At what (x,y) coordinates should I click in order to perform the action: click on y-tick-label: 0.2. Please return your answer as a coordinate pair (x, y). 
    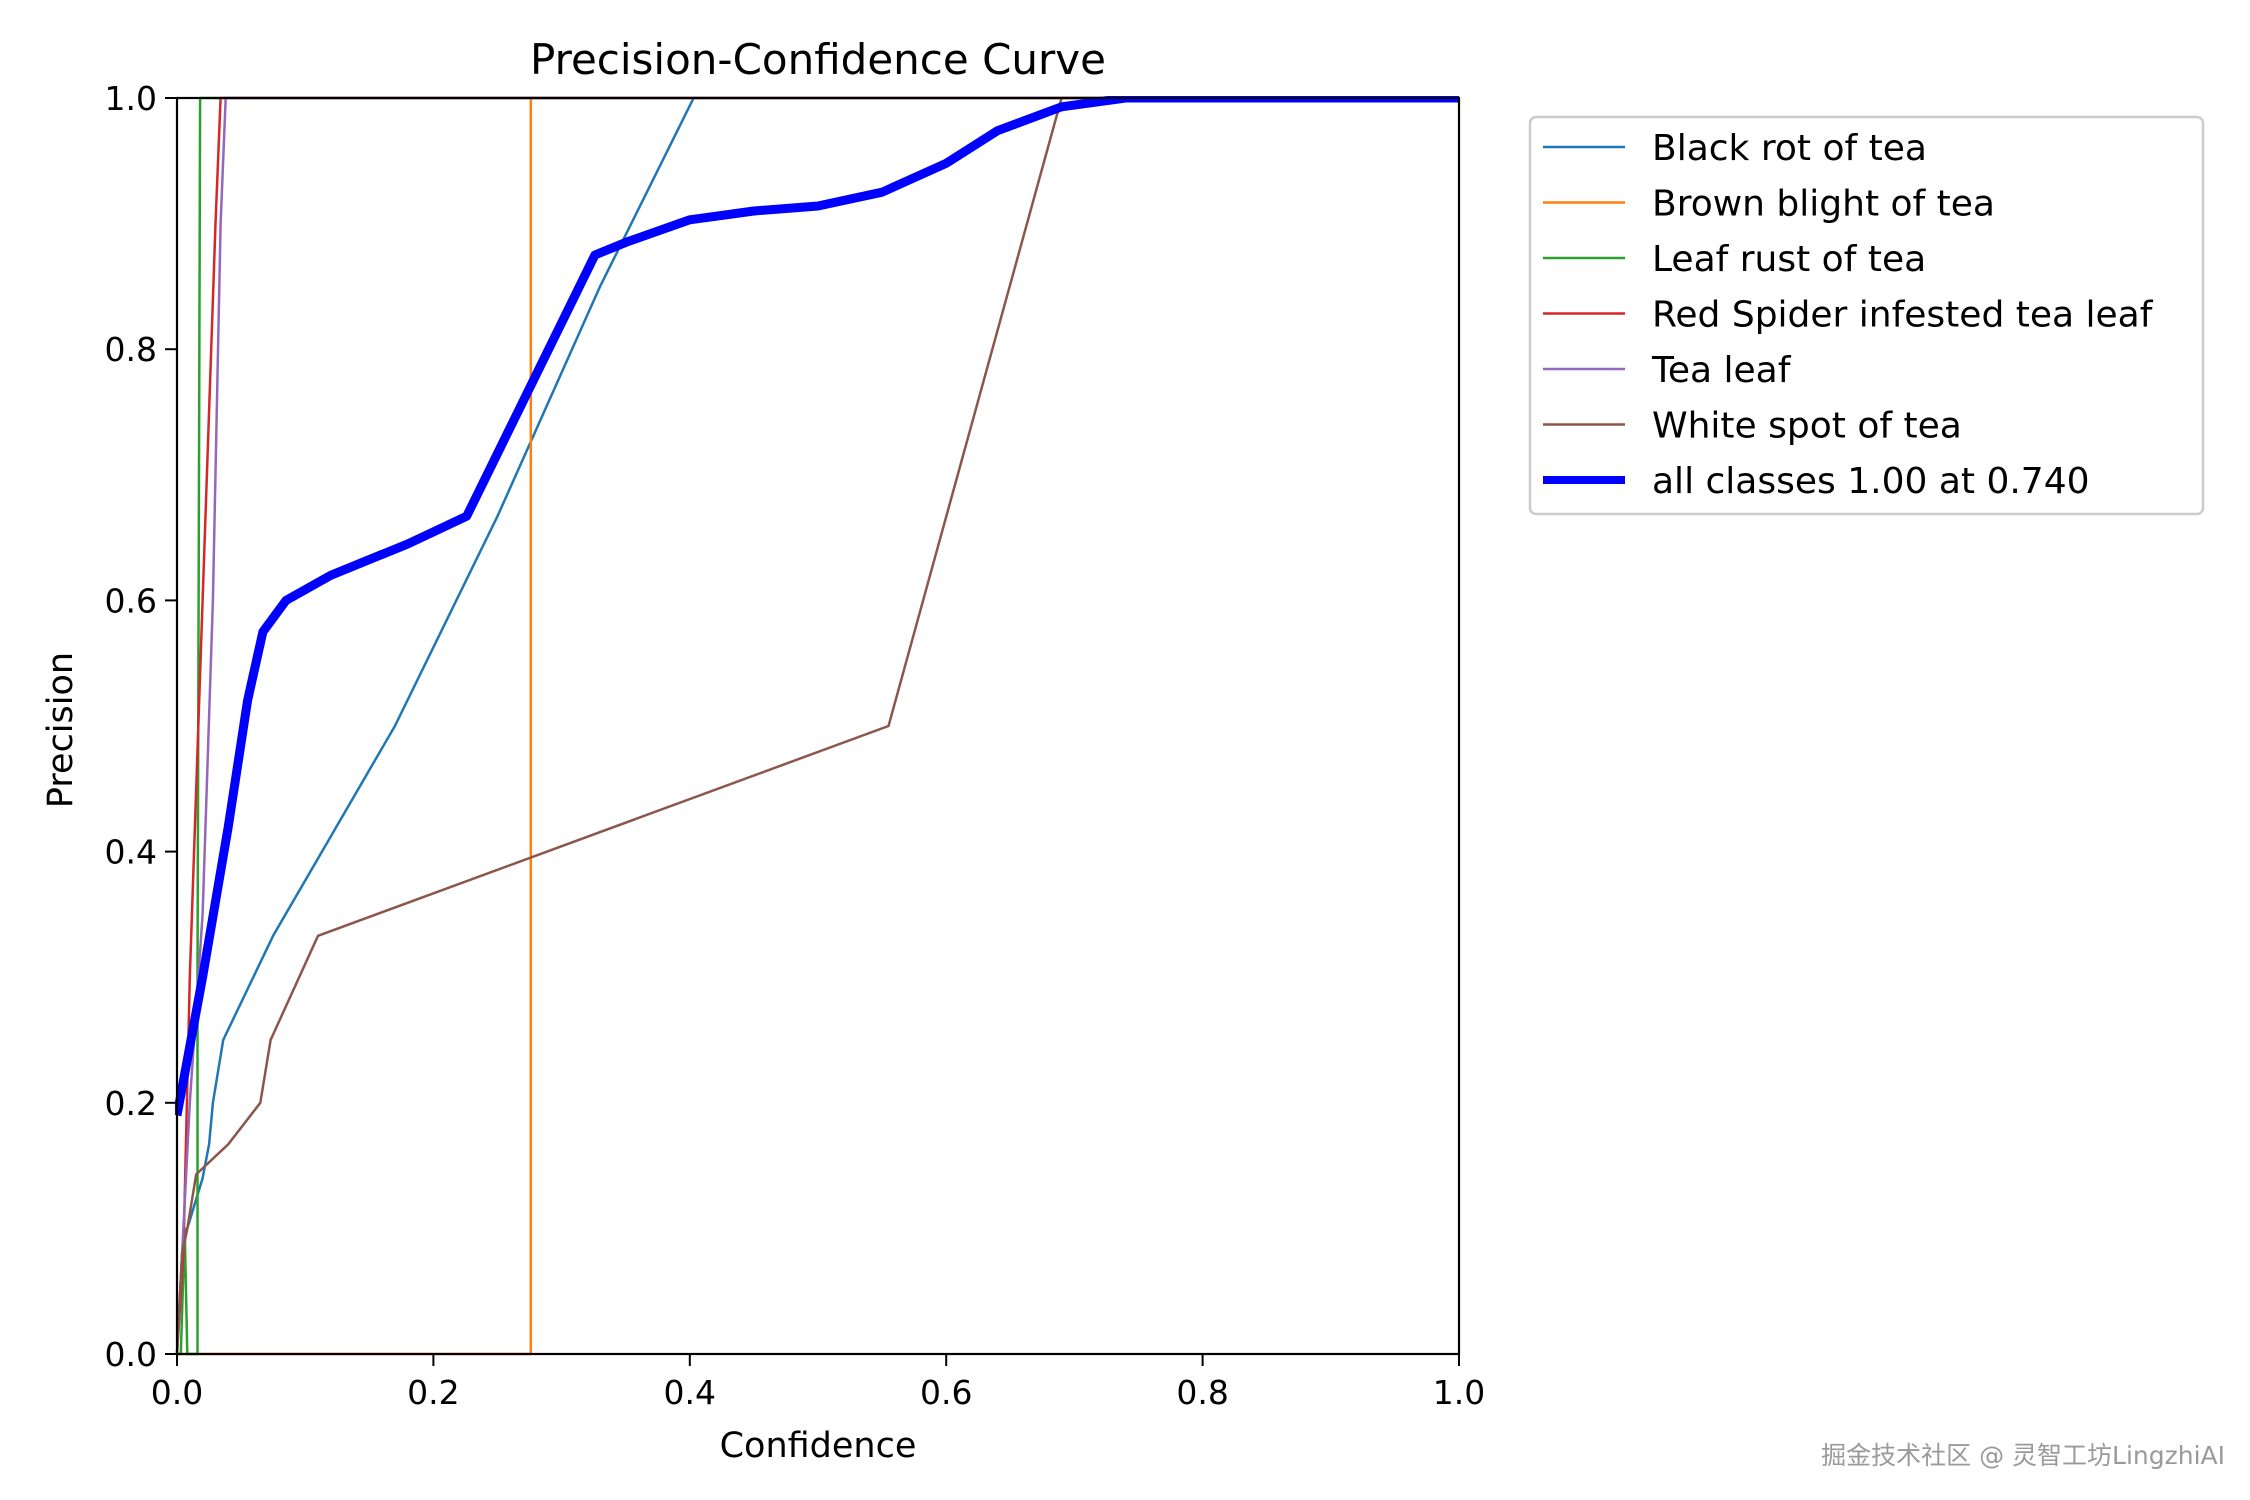
    Looking at the image, I should click on (131, 1103).